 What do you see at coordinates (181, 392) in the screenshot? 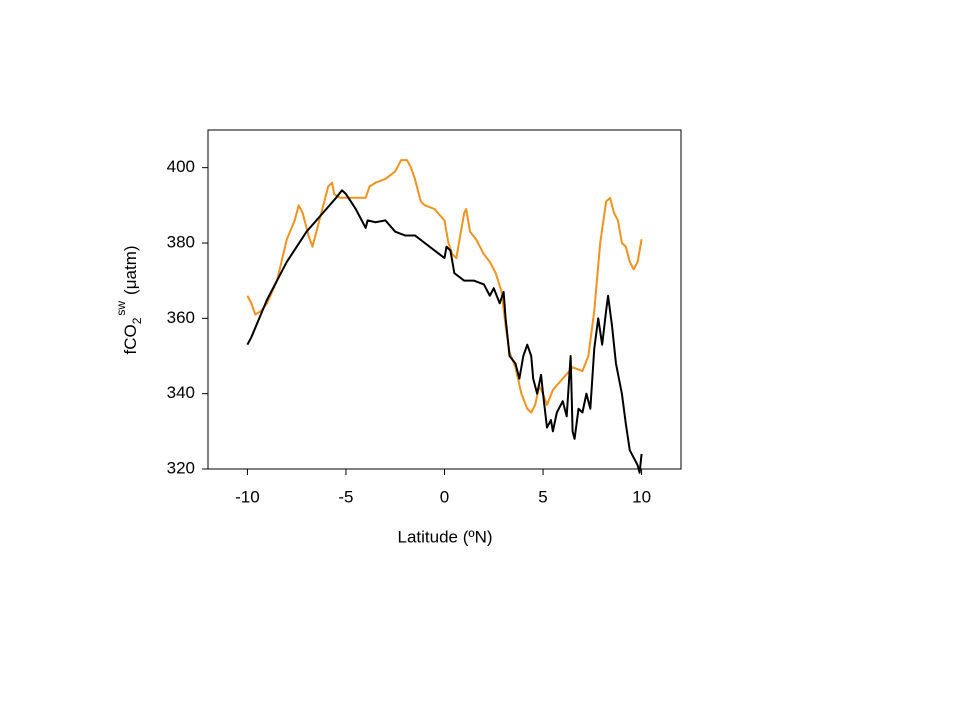
I see `y-tick-label: 340` at bounding box center [181, 392].